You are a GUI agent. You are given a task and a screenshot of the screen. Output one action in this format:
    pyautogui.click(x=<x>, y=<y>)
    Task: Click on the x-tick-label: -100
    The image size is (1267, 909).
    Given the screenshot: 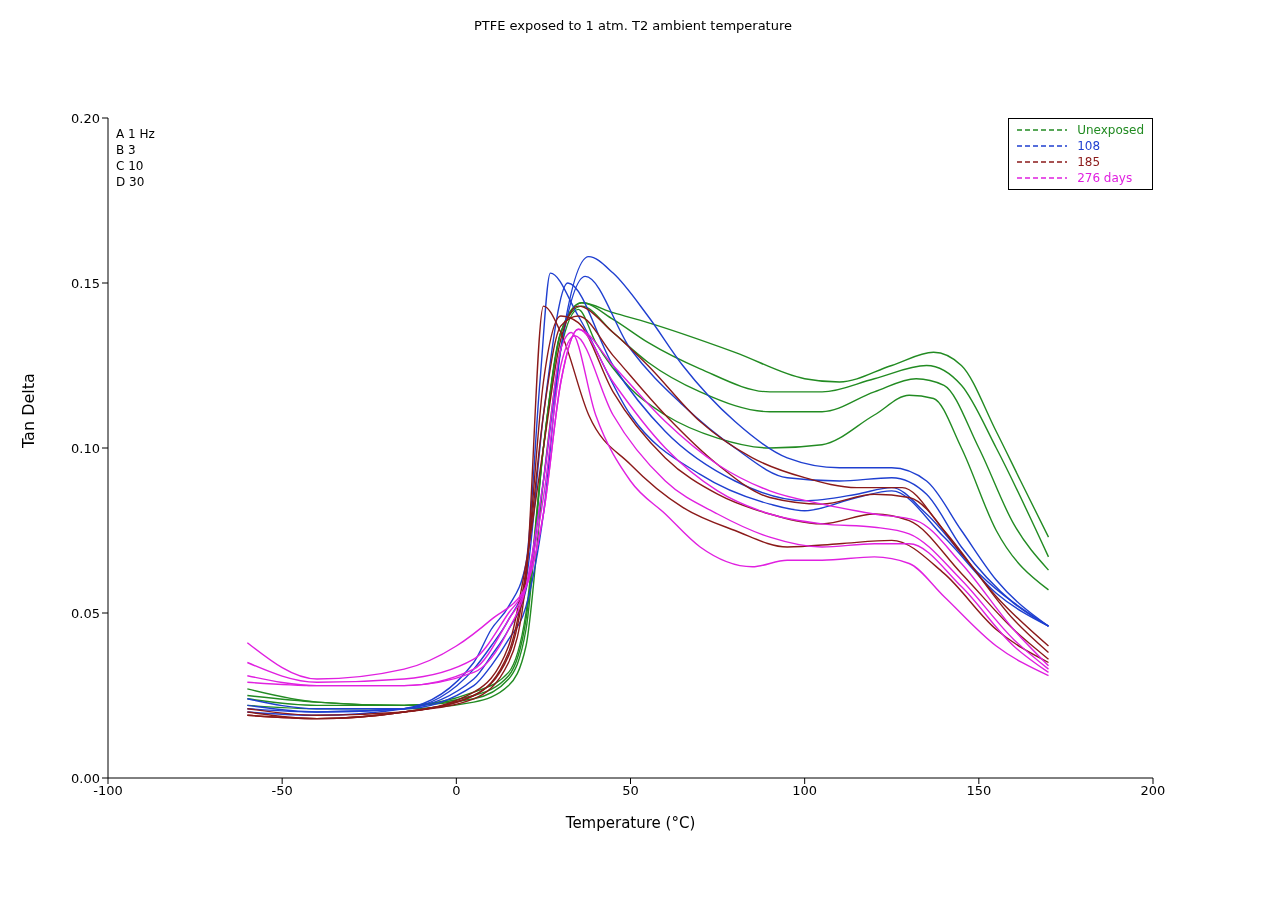 What is the action you would take?
    pyautogui.click(x=108, y=791)
    